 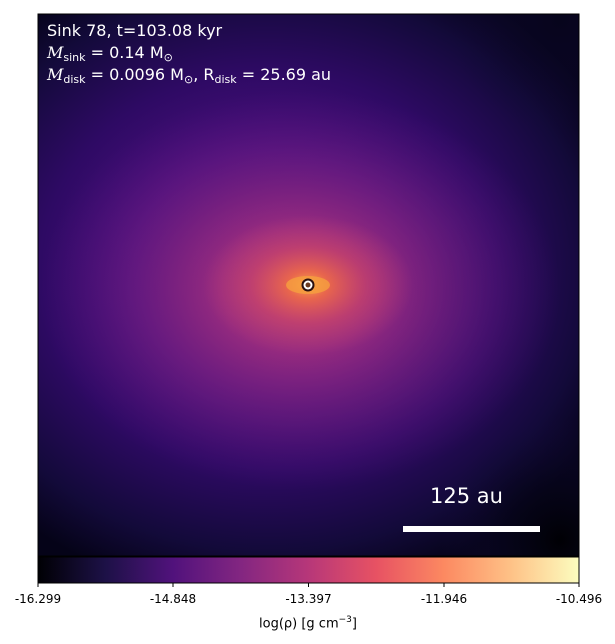 What do you see at coordinates (466, 496) in the screenshot?
I see `scale-bar-label: 125 au` at bounding box center [466, 496].